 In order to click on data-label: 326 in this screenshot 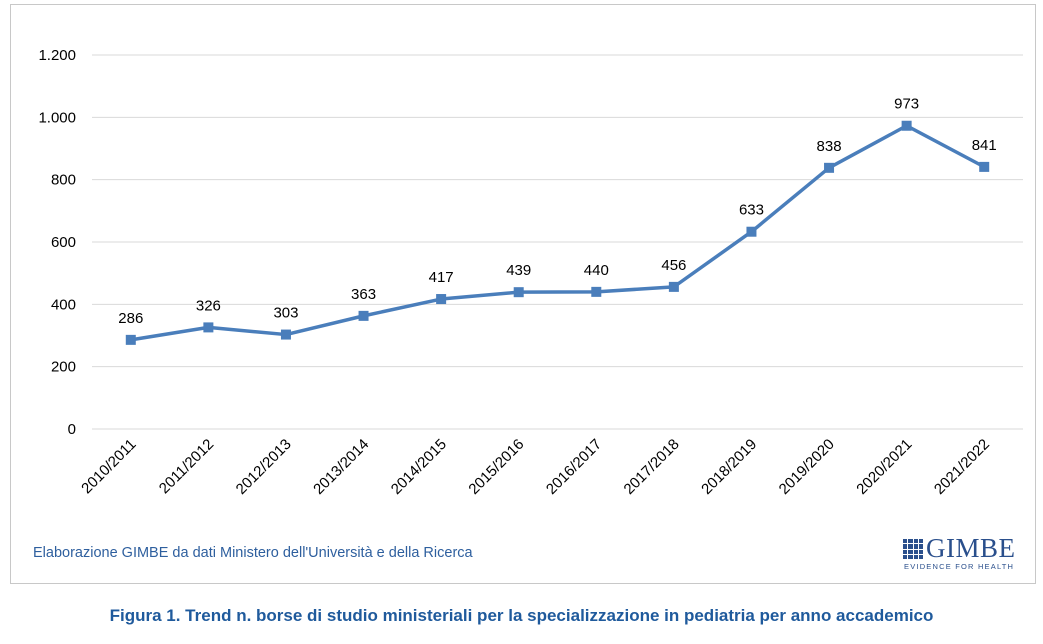, I will do `click(208, 305)`.